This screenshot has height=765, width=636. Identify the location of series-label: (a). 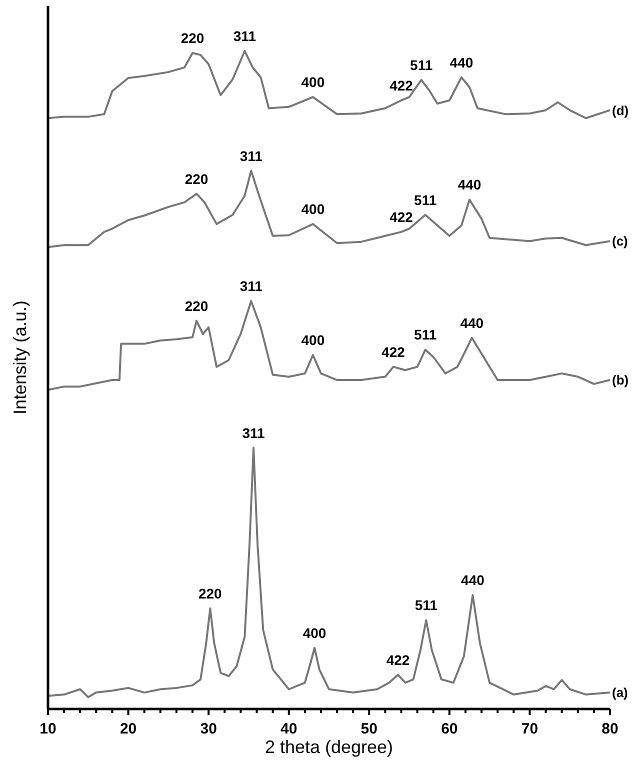
(620, 692).